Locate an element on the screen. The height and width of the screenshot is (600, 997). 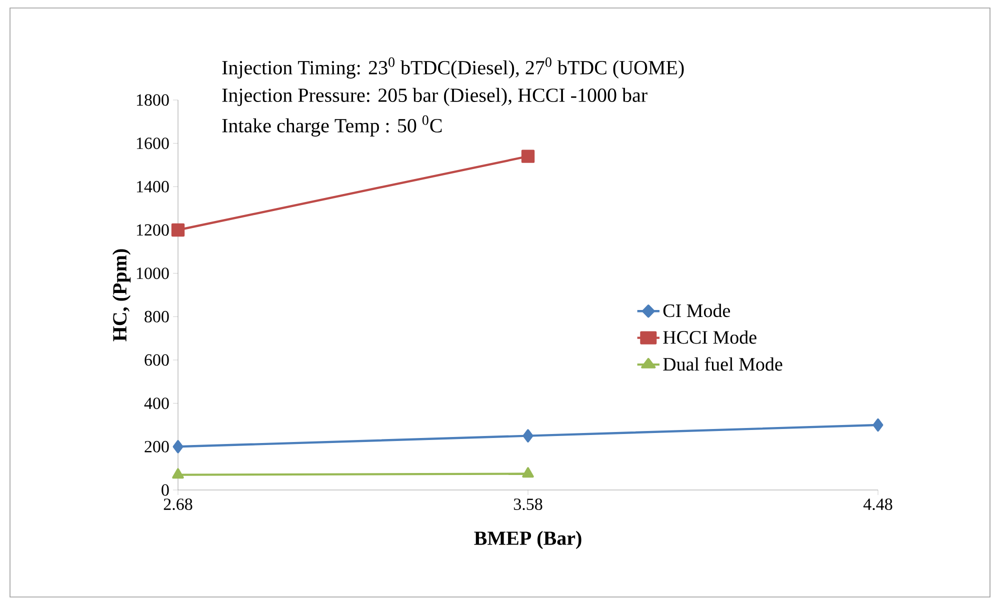
annotation: Injection Pressure: 205 bar (Diesel), HCCI -1000 bar is located at coordinates (435, 97).